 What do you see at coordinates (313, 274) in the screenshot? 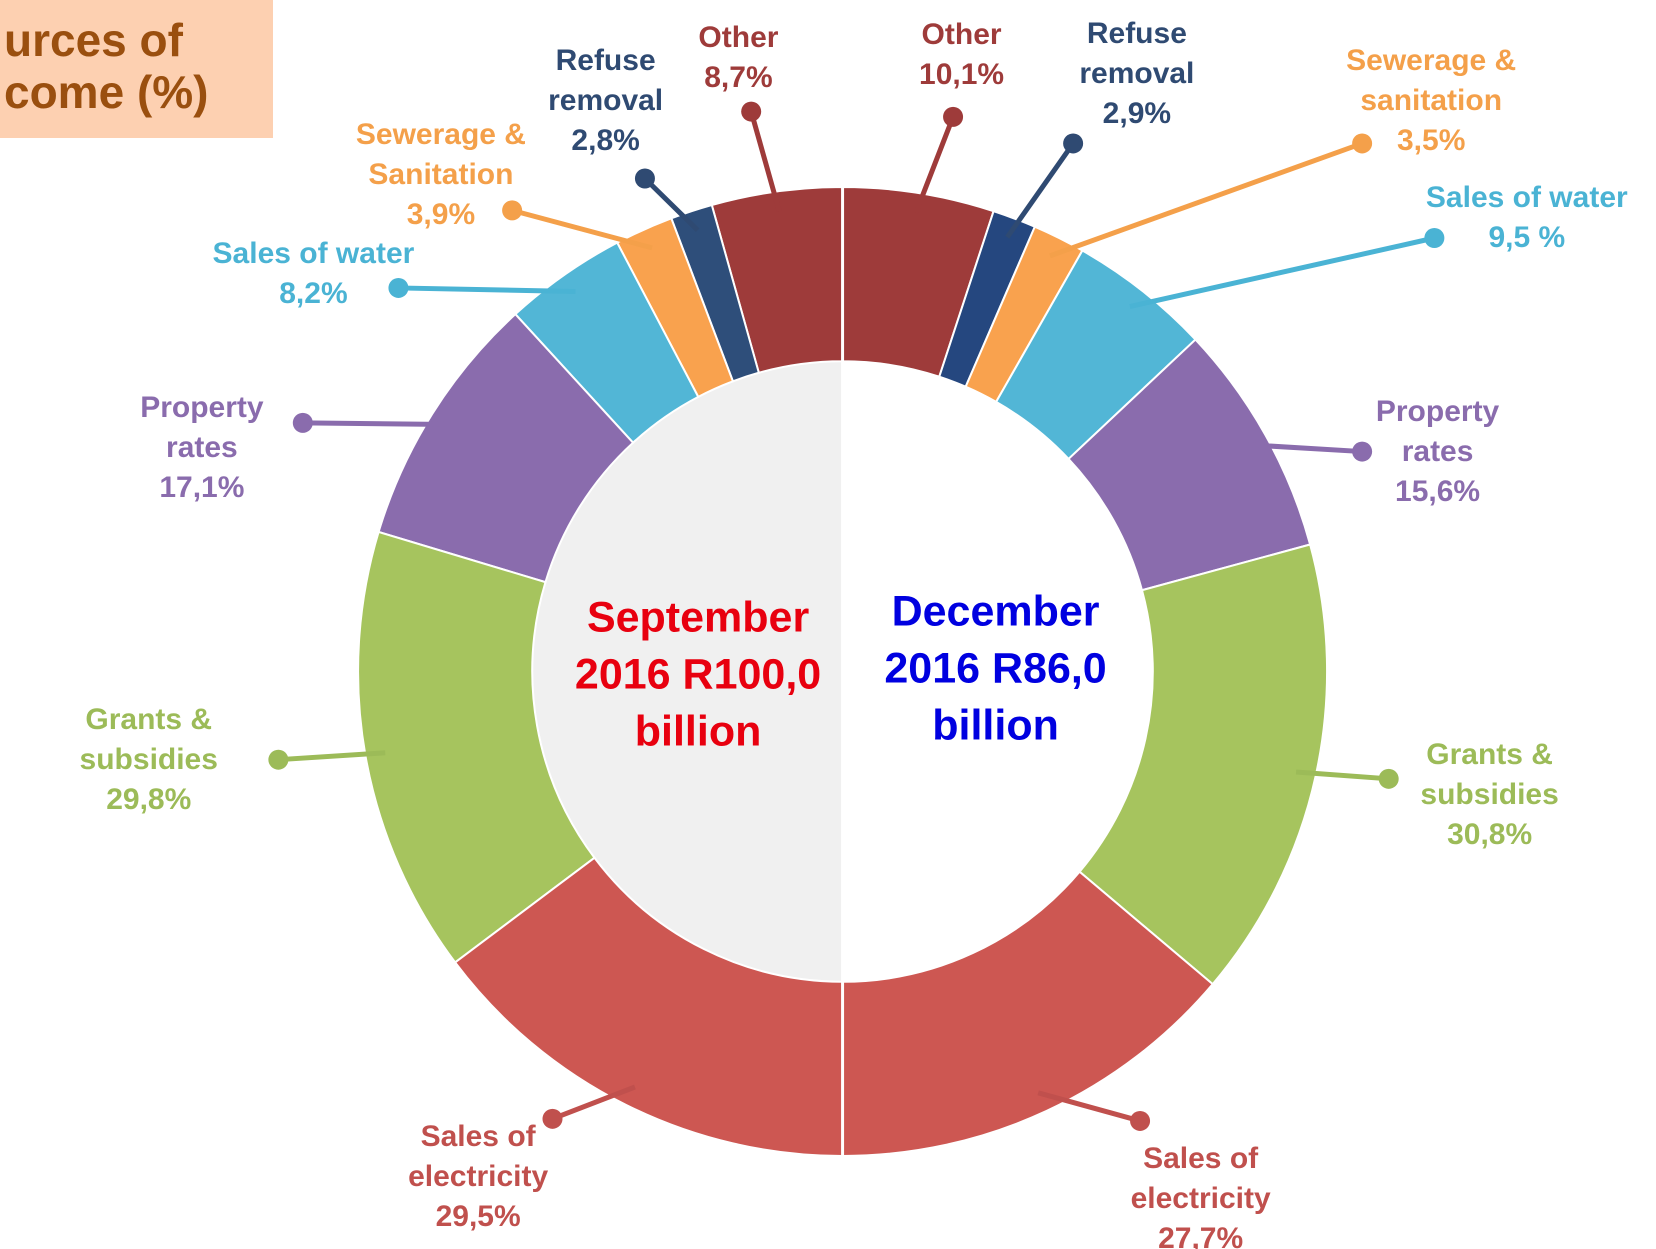
I see `slice-label: Sales of water 8,2%` at bounding box center [313, 274].